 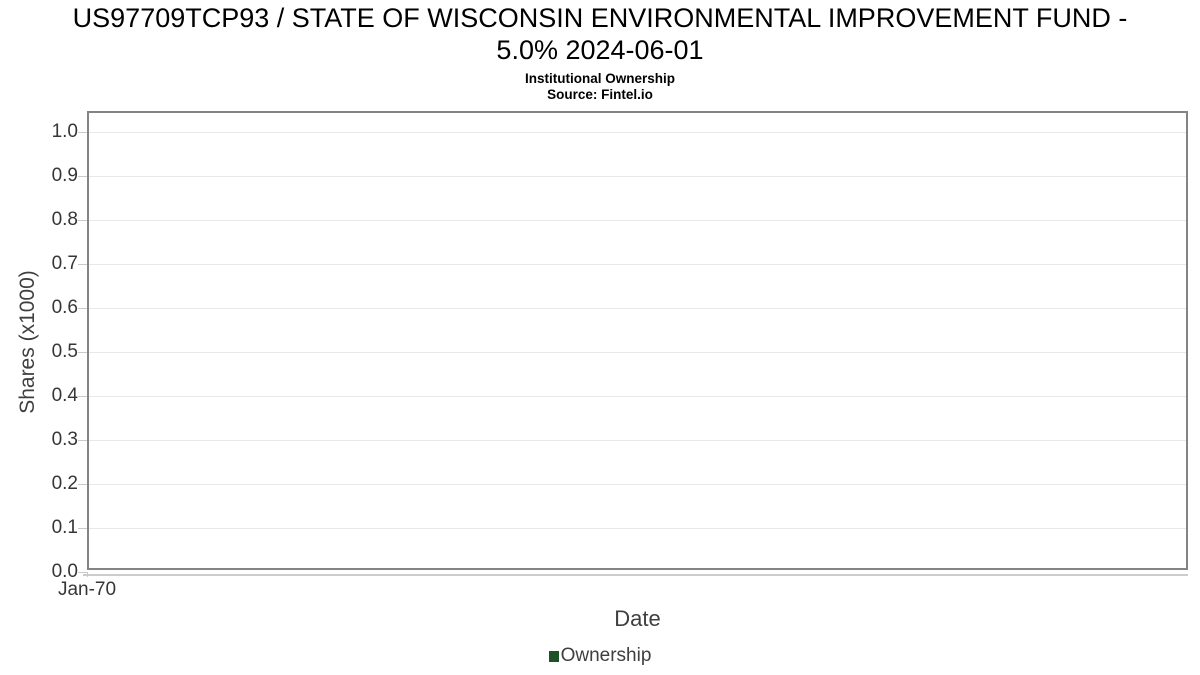 I want to click on y-tick-label-0.5: 0.5, so click(x=64, y=351).